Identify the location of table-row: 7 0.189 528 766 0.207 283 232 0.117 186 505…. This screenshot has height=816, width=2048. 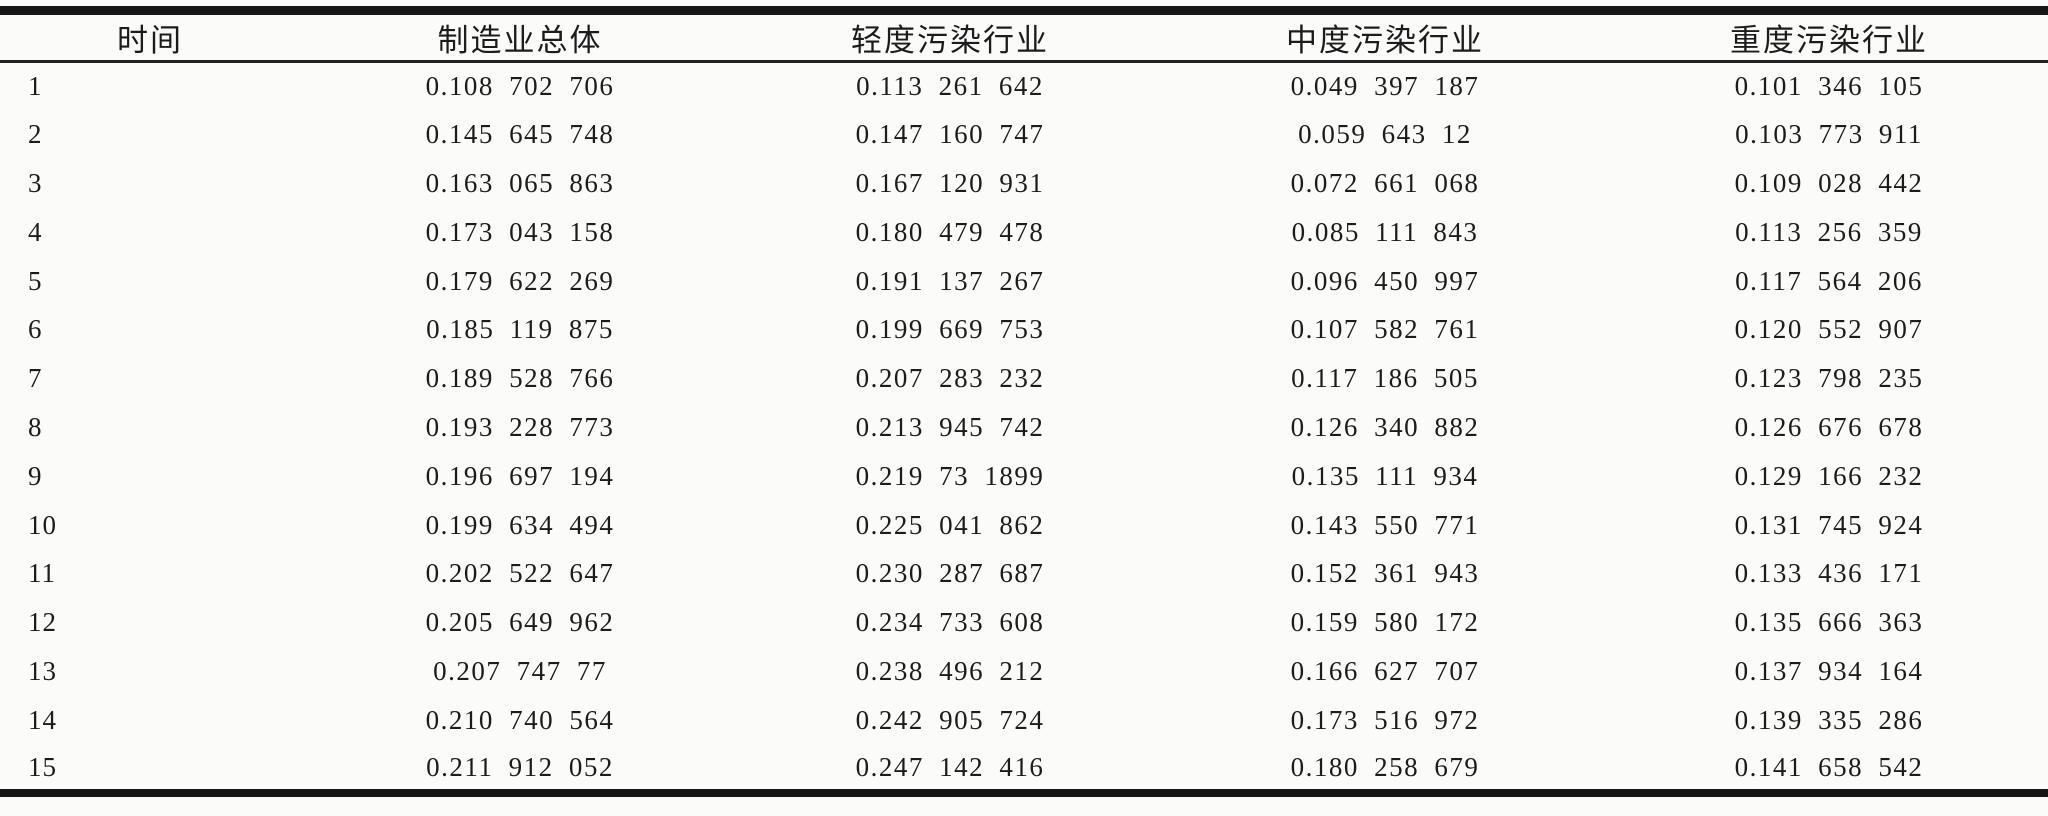
(1024, 378).